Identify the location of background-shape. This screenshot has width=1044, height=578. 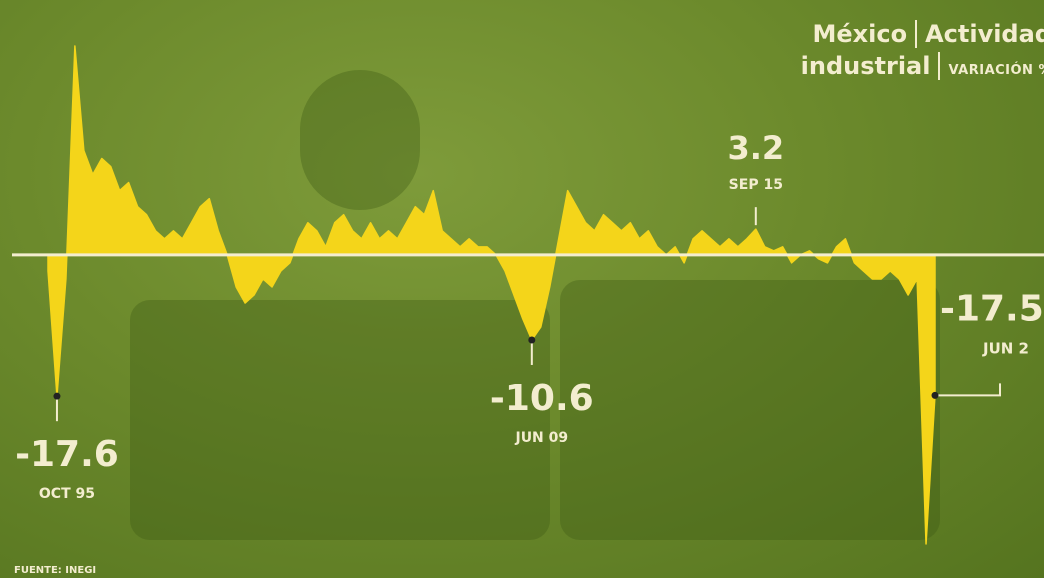
(360, 140).